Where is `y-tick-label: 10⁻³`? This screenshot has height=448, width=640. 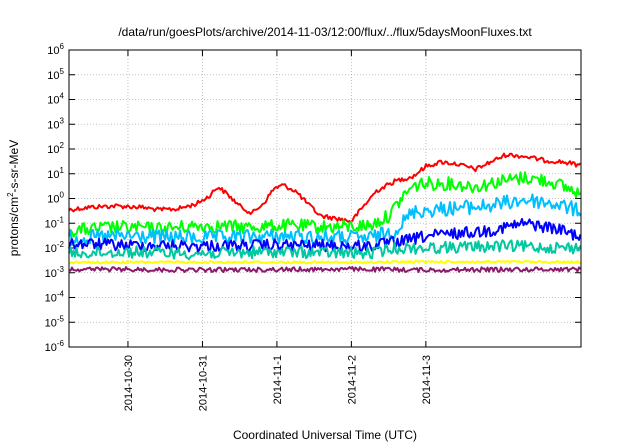 y-tick-label: 10⁻³ is located at coordinates (55, 272).